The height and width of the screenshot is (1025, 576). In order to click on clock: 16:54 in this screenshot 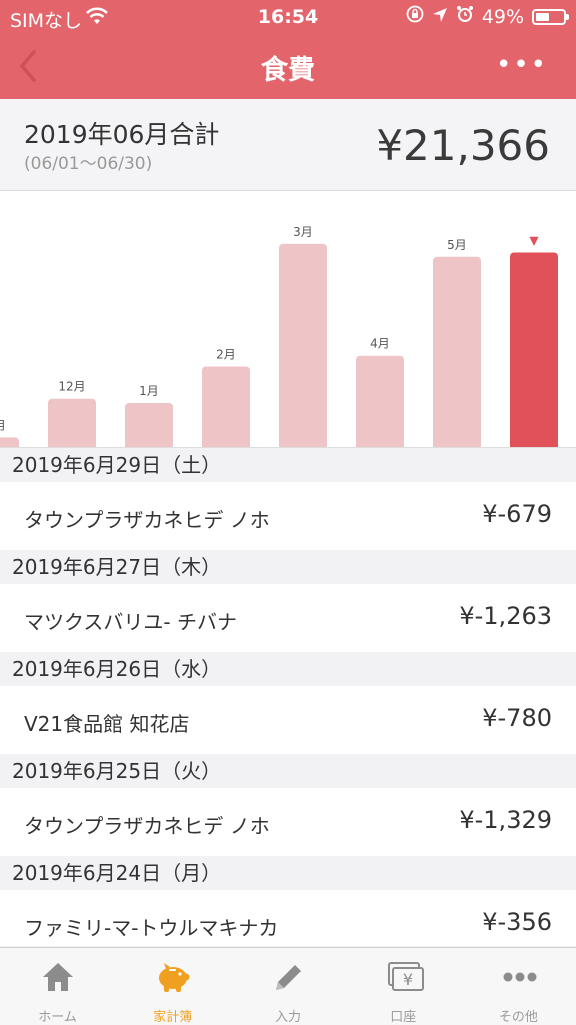, I will do `click(288, 17)`.